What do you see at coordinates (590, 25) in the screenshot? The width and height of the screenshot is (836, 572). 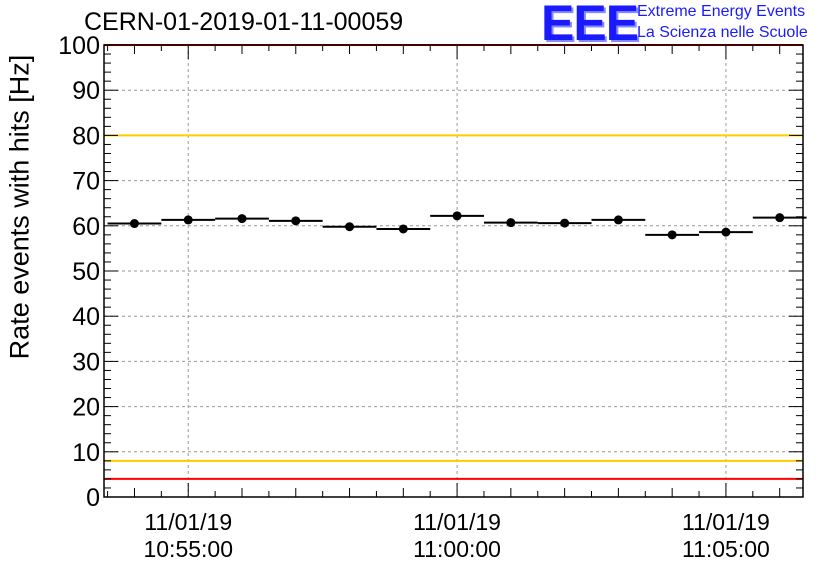 I see `eee-logo-mark: EEE` at bounding box center [590, 25].